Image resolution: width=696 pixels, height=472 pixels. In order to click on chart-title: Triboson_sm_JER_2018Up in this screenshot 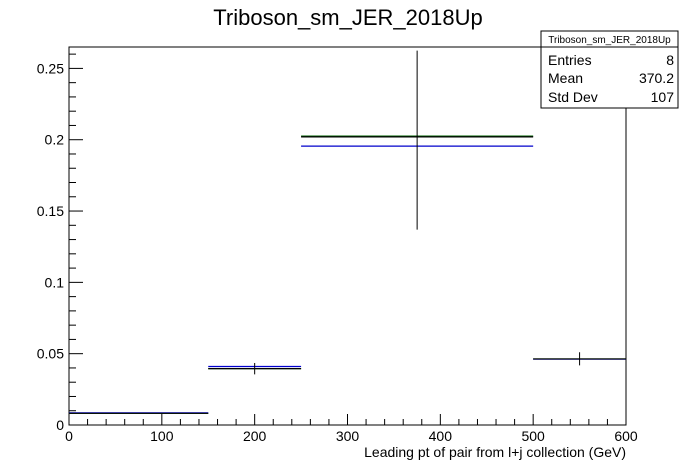, I will do `click(347, 17)`.